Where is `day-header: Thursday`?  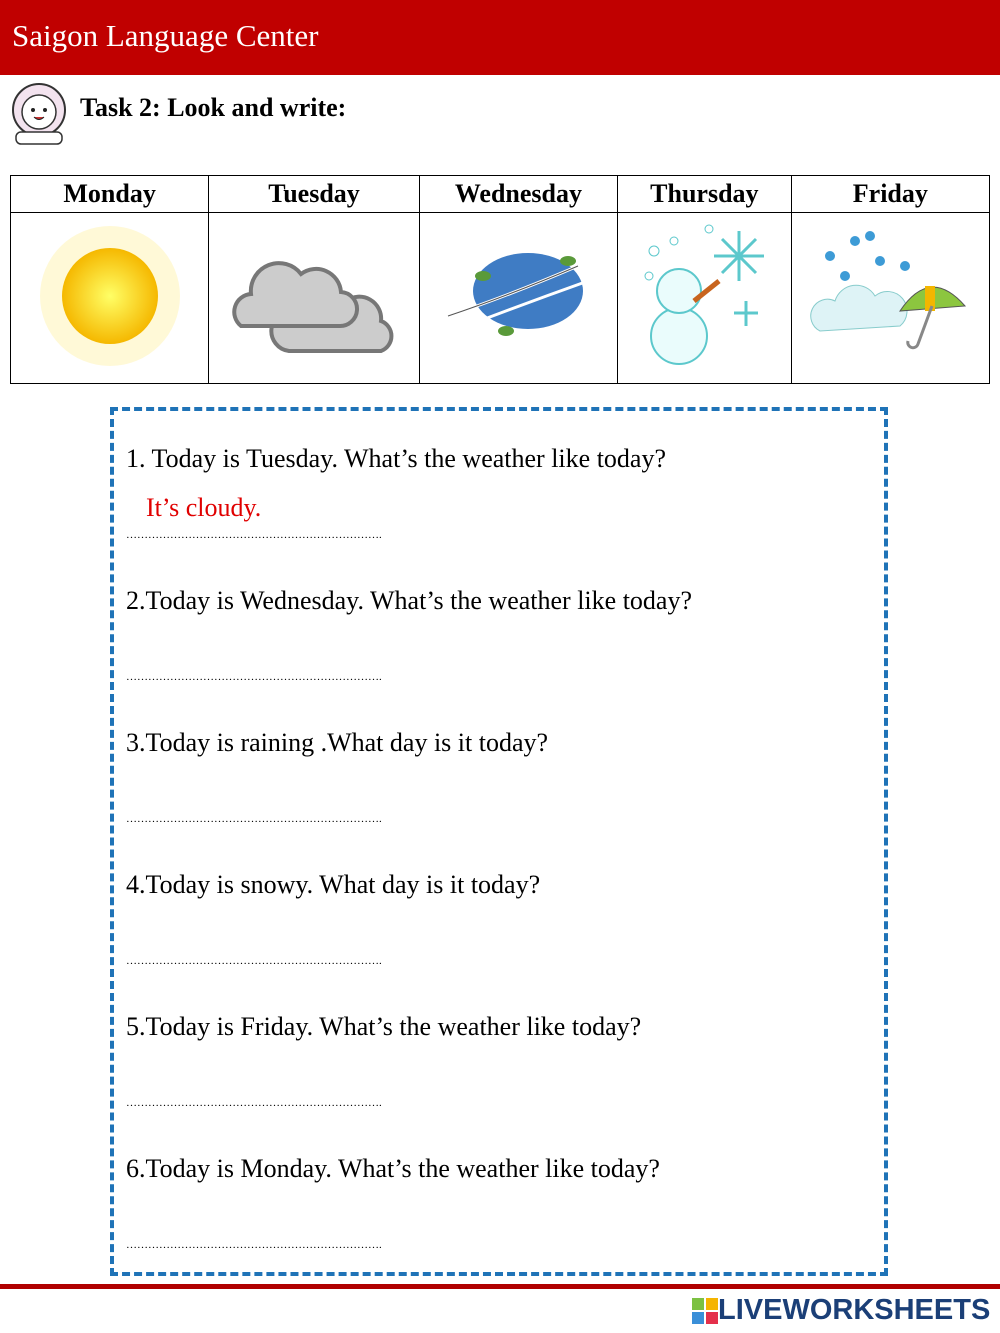
day-header: Thursday is located at coordinates (704, 194).